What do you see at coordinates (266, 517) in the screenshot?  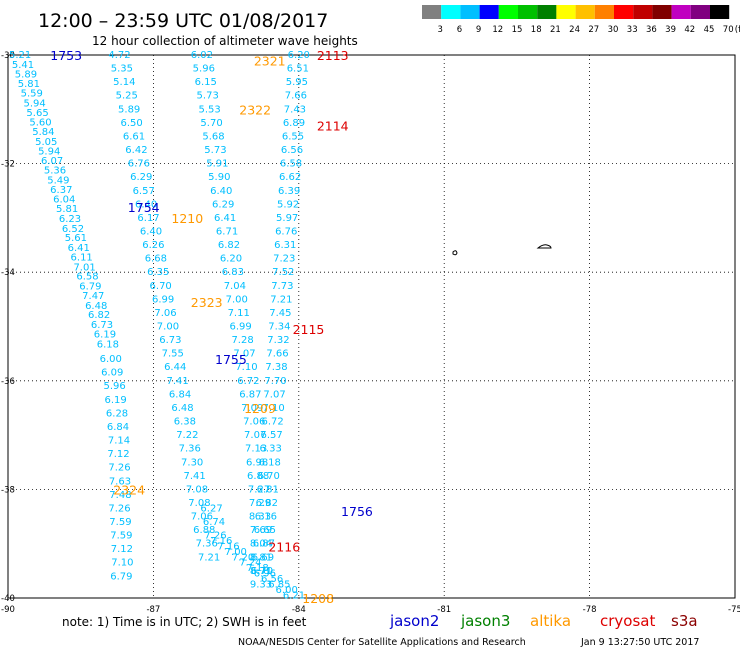 I see `swh-value: 6.16` at bounding box center [266, 517].